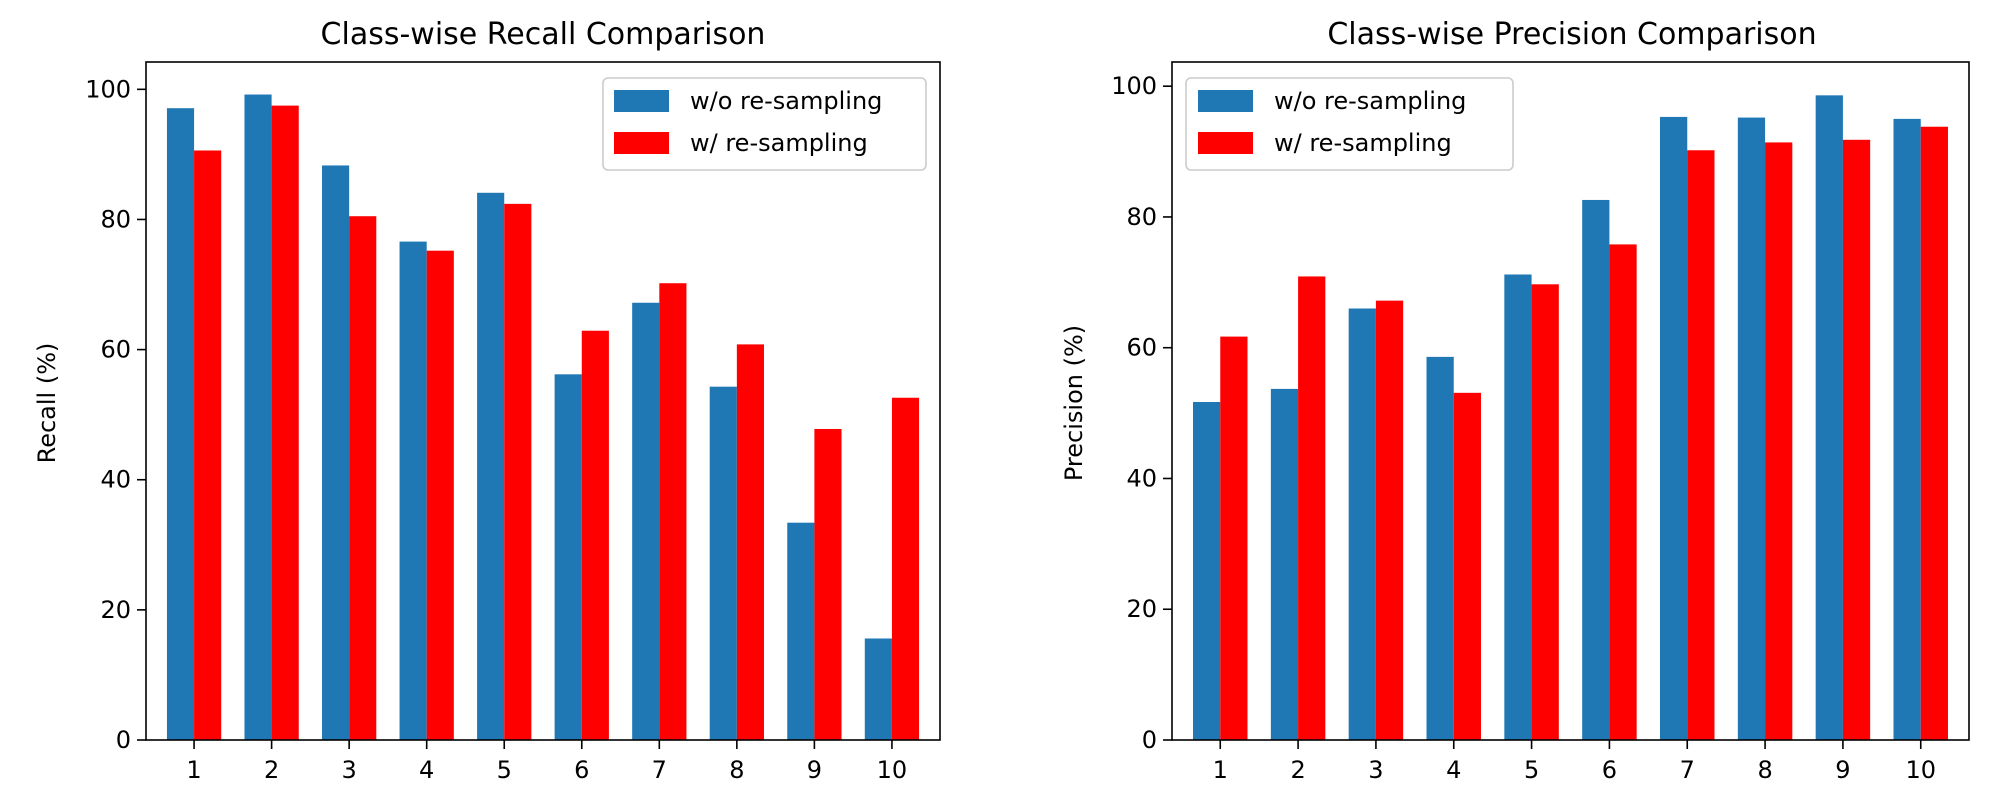 The height and width of the screenshot is (800, 2000). Describe the element at coordinates (1074, 403) in the screenshot. I see `y-axis-label: Precision (%)` at that location.